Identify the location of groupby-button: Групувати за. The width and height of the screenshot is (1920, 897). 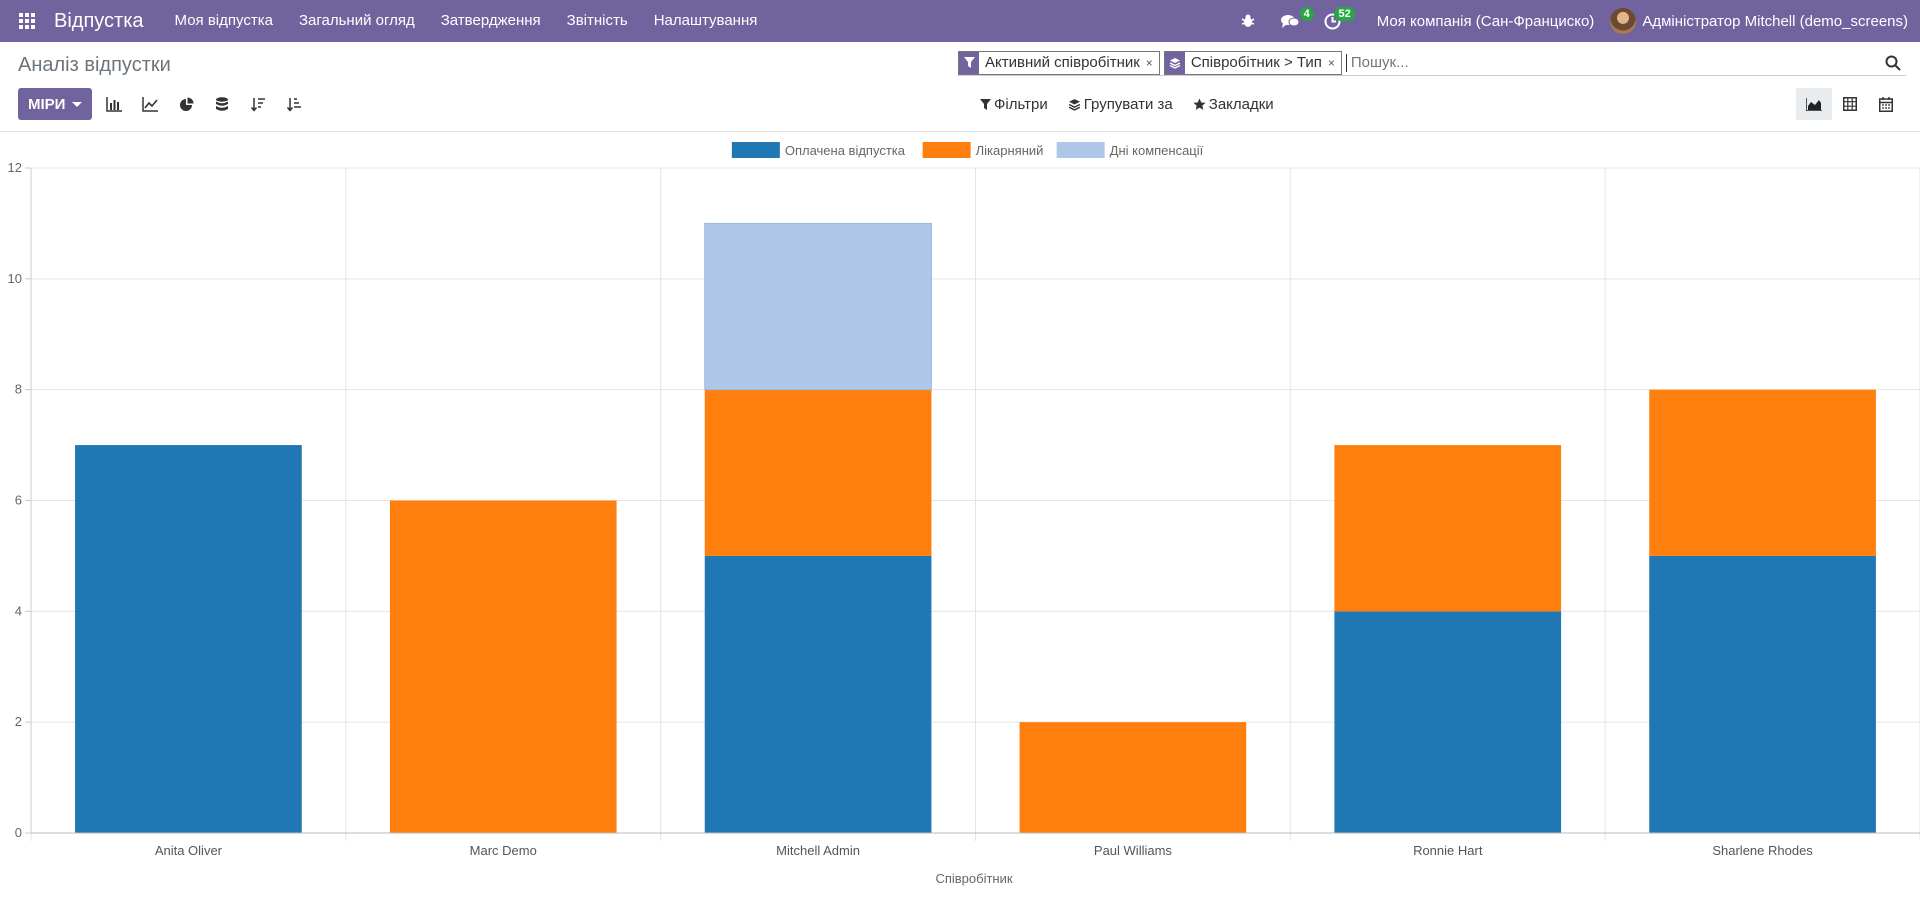
(1120, 104).